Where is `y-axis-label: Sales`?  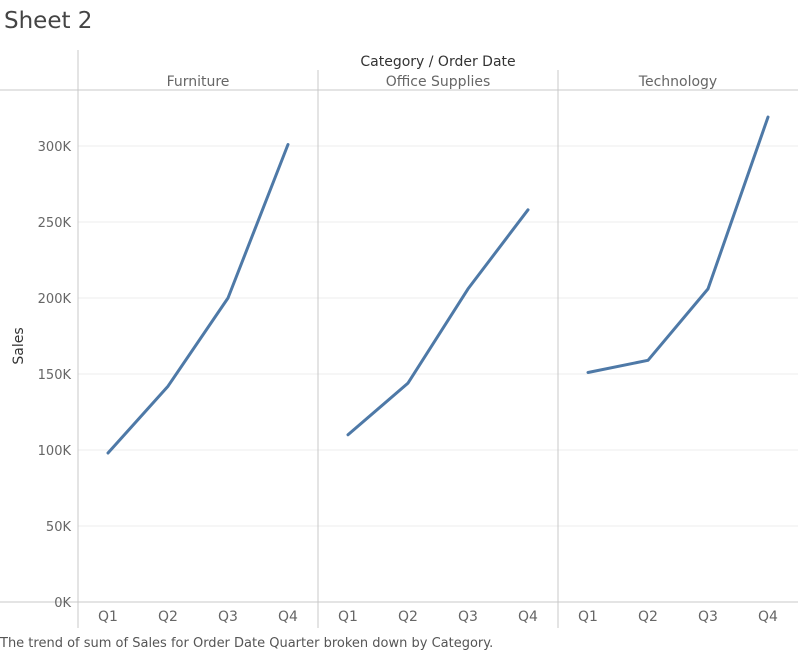 y-axis-label: Sales is located at coordinates (19, 345).